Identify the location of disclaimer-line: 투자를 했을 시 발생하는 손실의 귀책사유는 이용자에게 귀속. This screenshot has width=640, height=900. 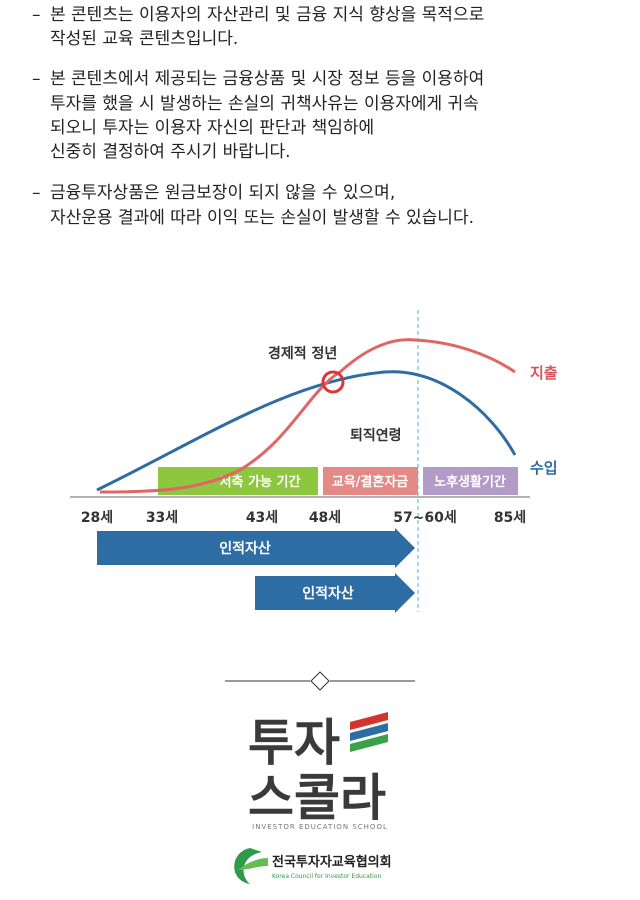
(264, 104).